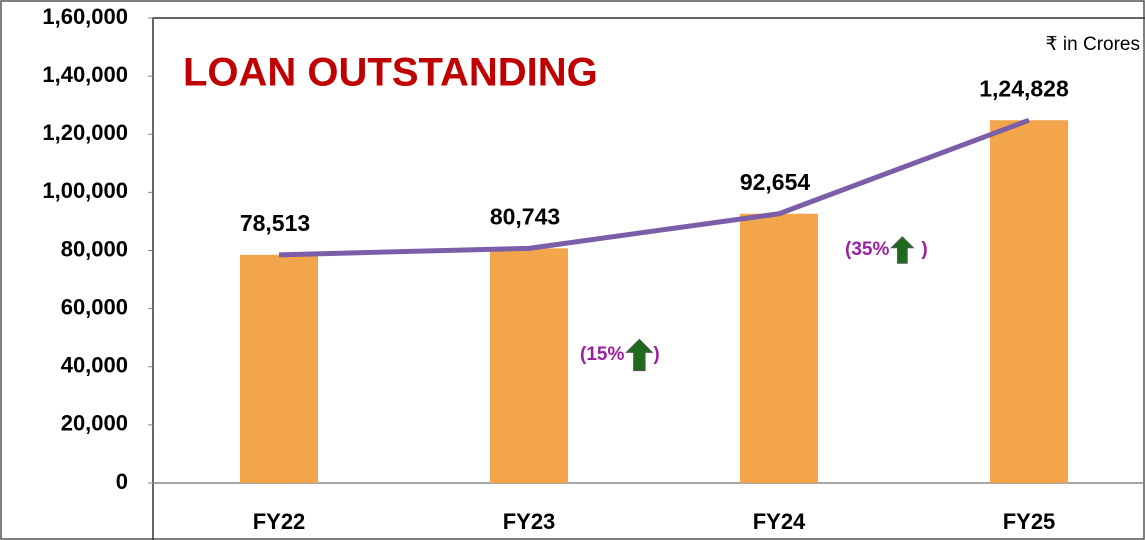 The height and width of the screenshot is (540, 1145). Describe the element at coordinates (529, 521) in the screenshot. I see `x-tick-label: FY23` at that location.